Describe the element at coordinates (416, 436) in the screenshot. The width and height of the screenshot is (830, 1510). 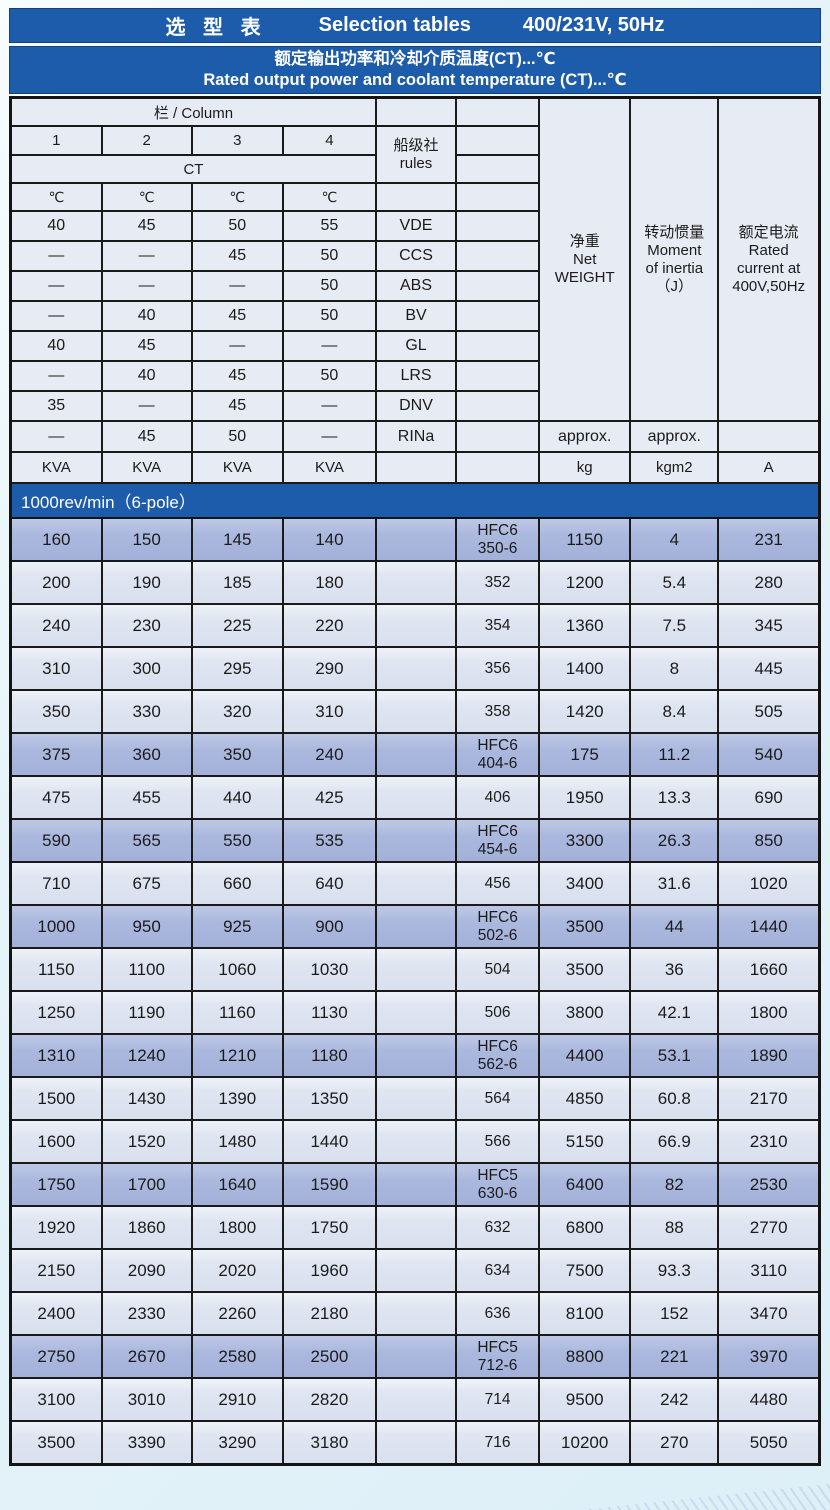
I see `rule-name-cell: RINa` at that location.